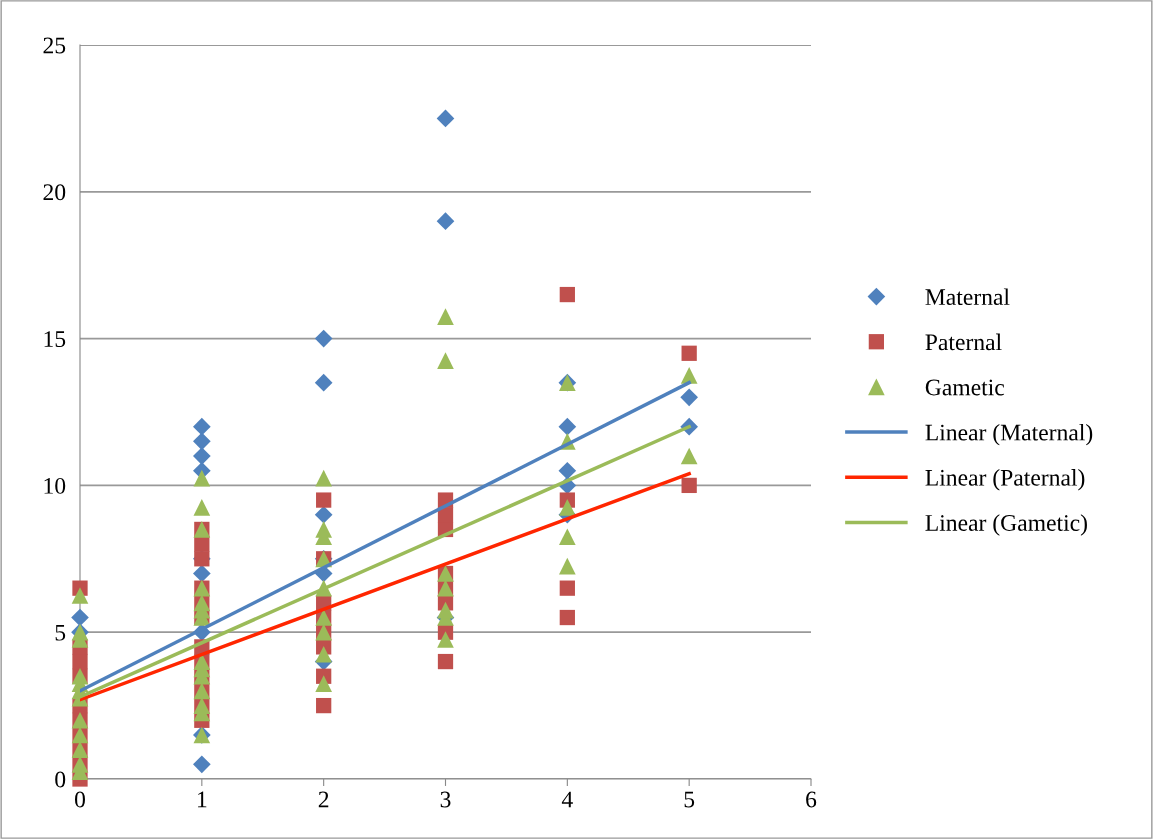 This screenshot has height=839, width=1153. What do you see at coordinates (54, 45) in the screenshot?
I see `y-tick-label: 25` at bounding box center [54, 45].